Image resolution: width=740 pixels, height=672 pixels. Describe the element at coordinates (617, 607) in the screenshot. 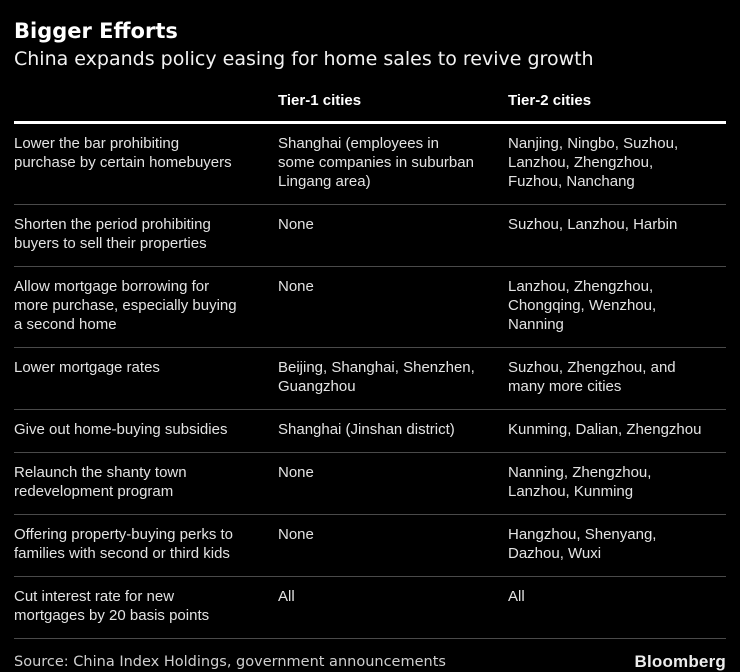

I see `tier2-cell: All` at that location.